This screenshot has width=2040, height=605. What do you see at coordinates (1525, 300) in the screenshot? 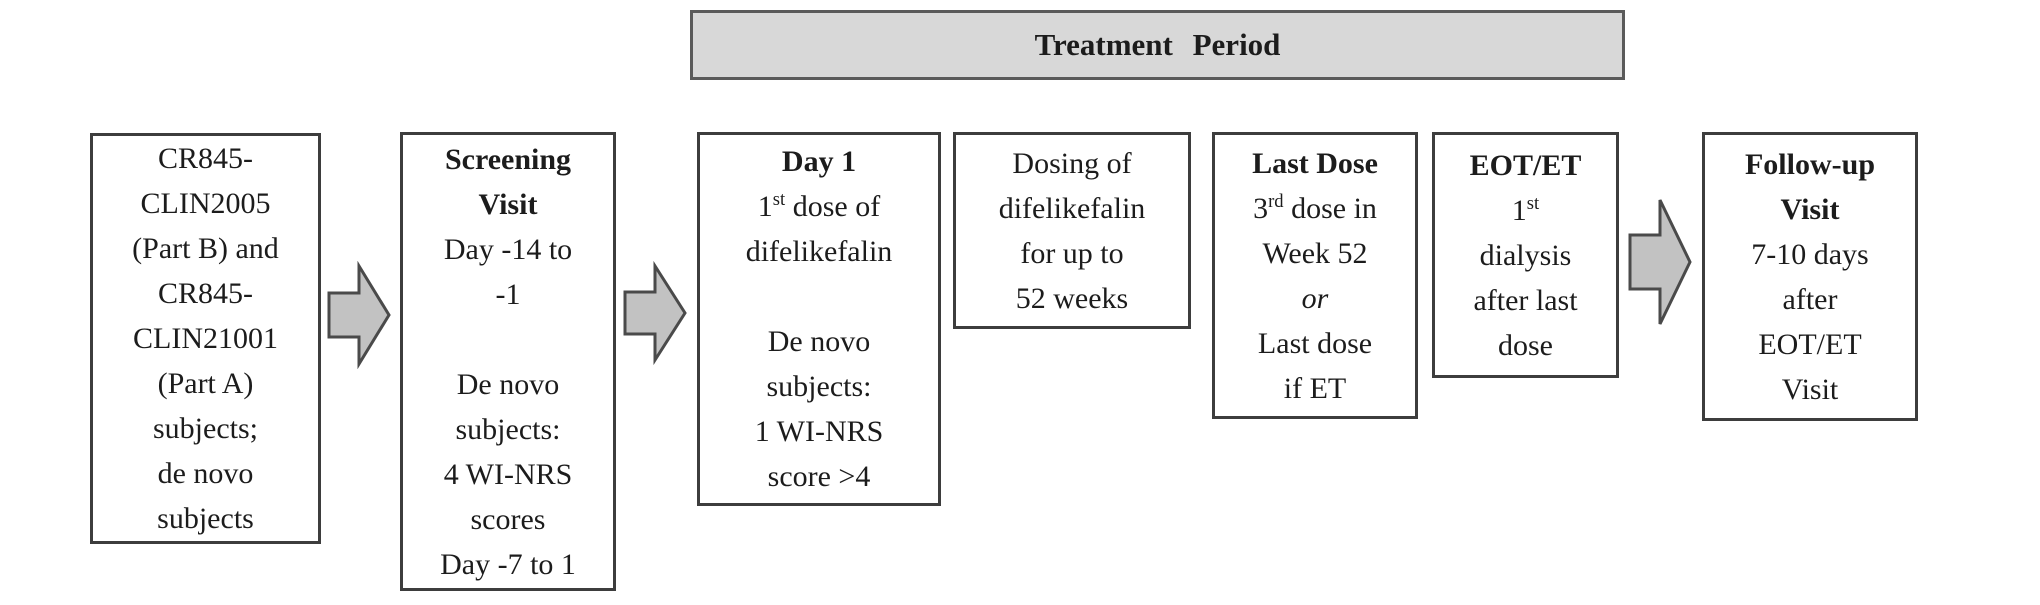
I see `text-line: after last` at bounding box center [1525, 300].